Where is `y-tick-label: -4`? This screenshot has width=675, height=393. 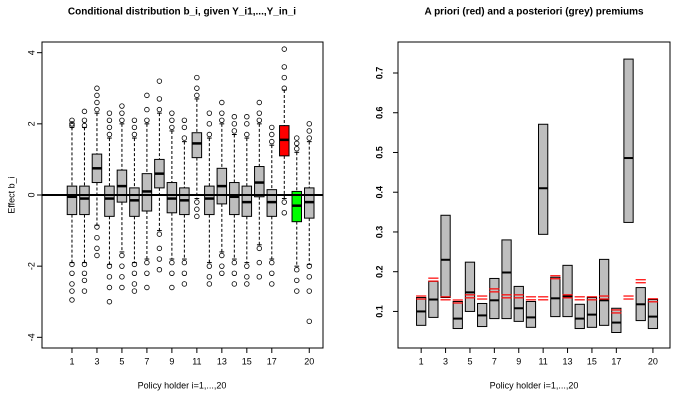 y-tick-label: -4 is located at coordinates (31, 337).